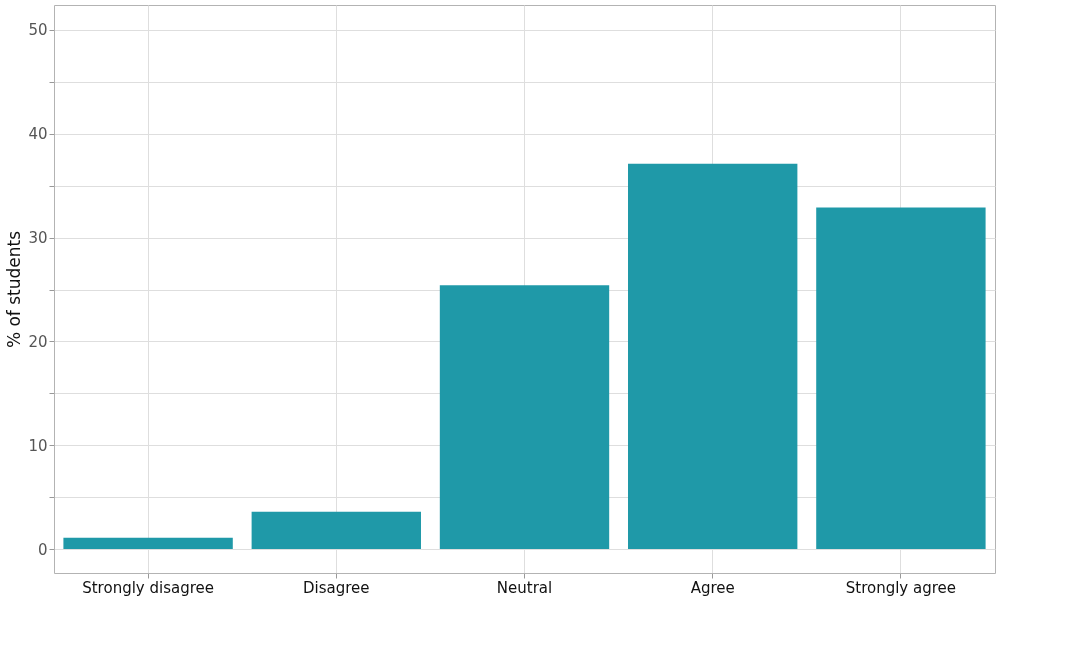  What do you see at coordinates (38, 341) in the screenshot?
I see `y-tick-label: 20` at bounding box center [38, 341].